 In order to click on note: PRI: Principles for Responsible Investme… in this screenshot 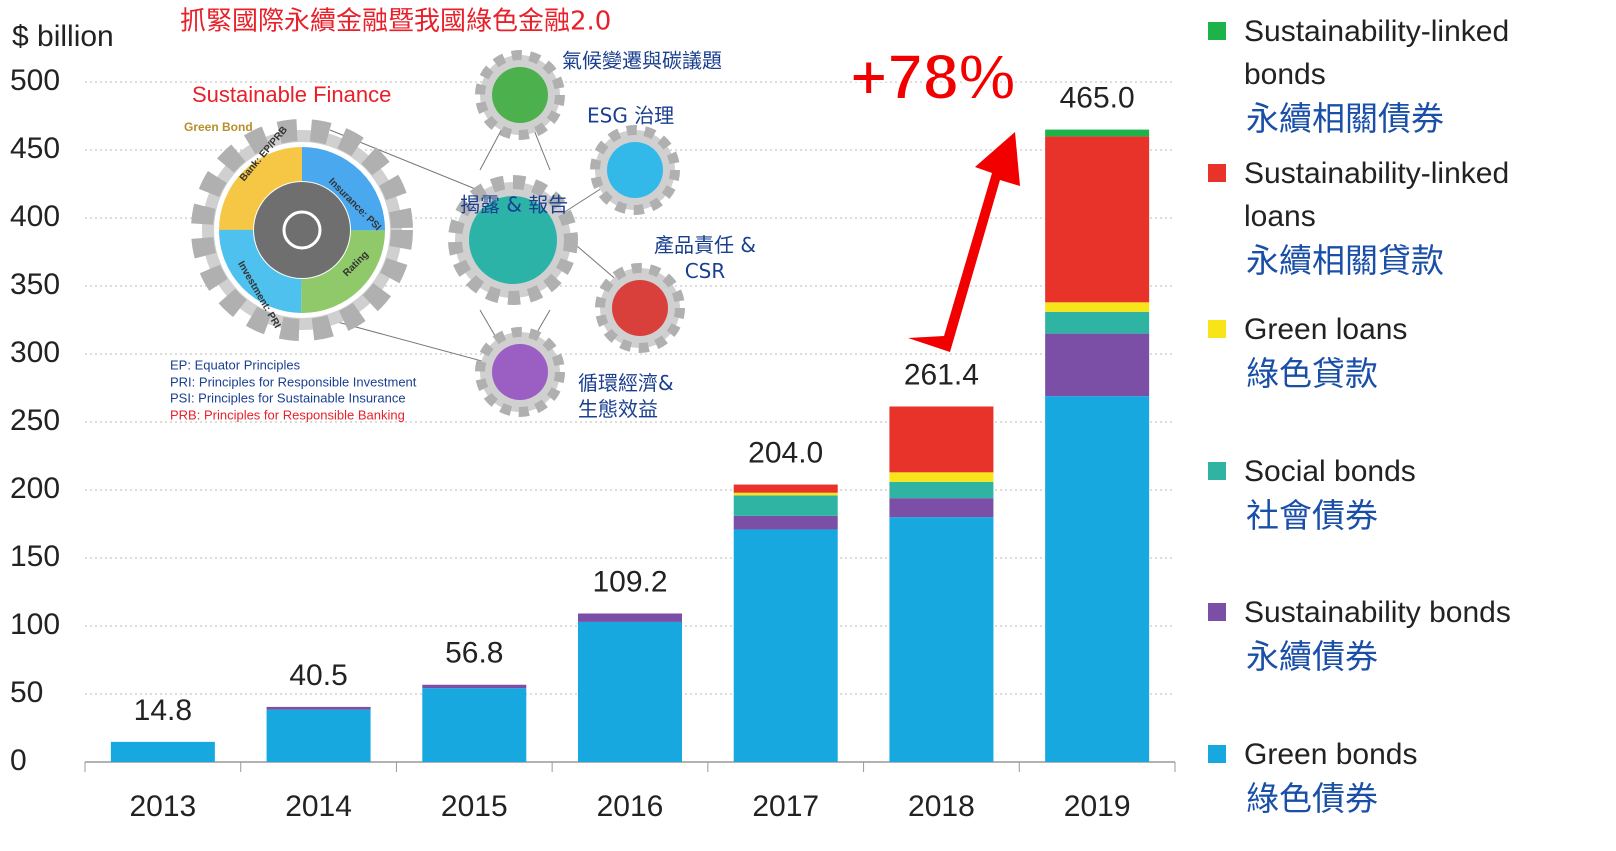, I will do `click(293, 381)`.